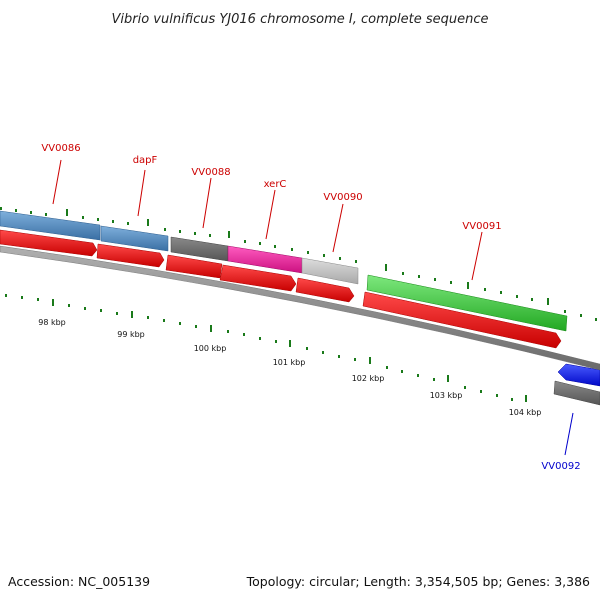  Describe the element at coordinates (368, 378) in the screenshot. I see `scale-label: 102 kbp` at that location.